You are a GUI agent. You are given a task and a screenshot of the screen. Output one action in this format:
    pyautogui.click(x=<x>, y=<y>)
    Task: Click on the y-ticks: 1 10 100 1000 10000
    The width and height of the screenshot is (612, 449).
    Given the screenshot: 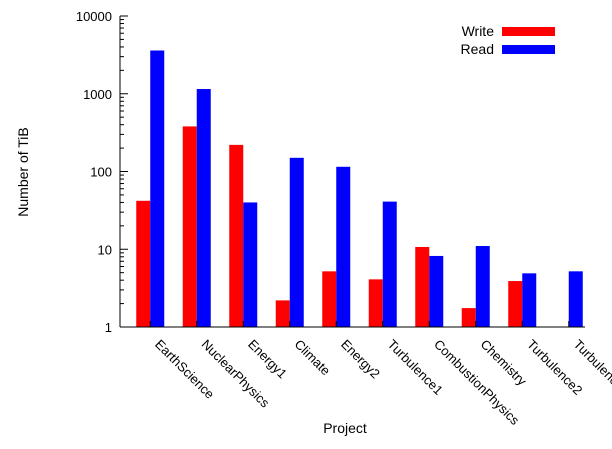 What is the action you would take?
    pyautogui.click(x=102, y=172)
    